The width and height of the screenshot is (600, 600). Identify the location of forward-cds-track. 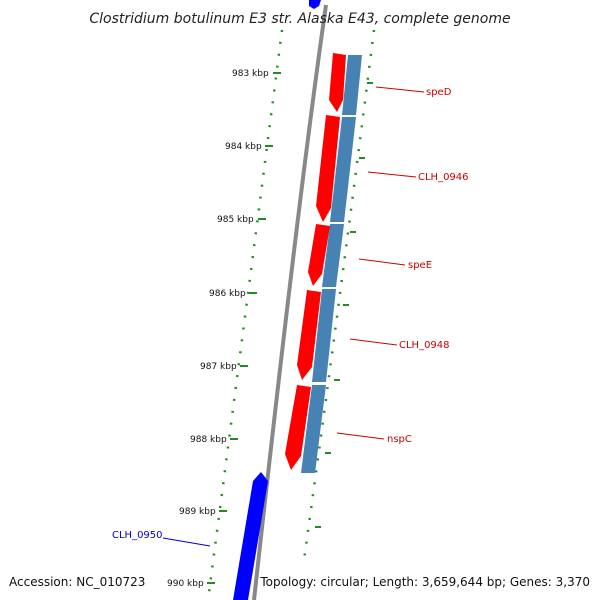
(277, 300).